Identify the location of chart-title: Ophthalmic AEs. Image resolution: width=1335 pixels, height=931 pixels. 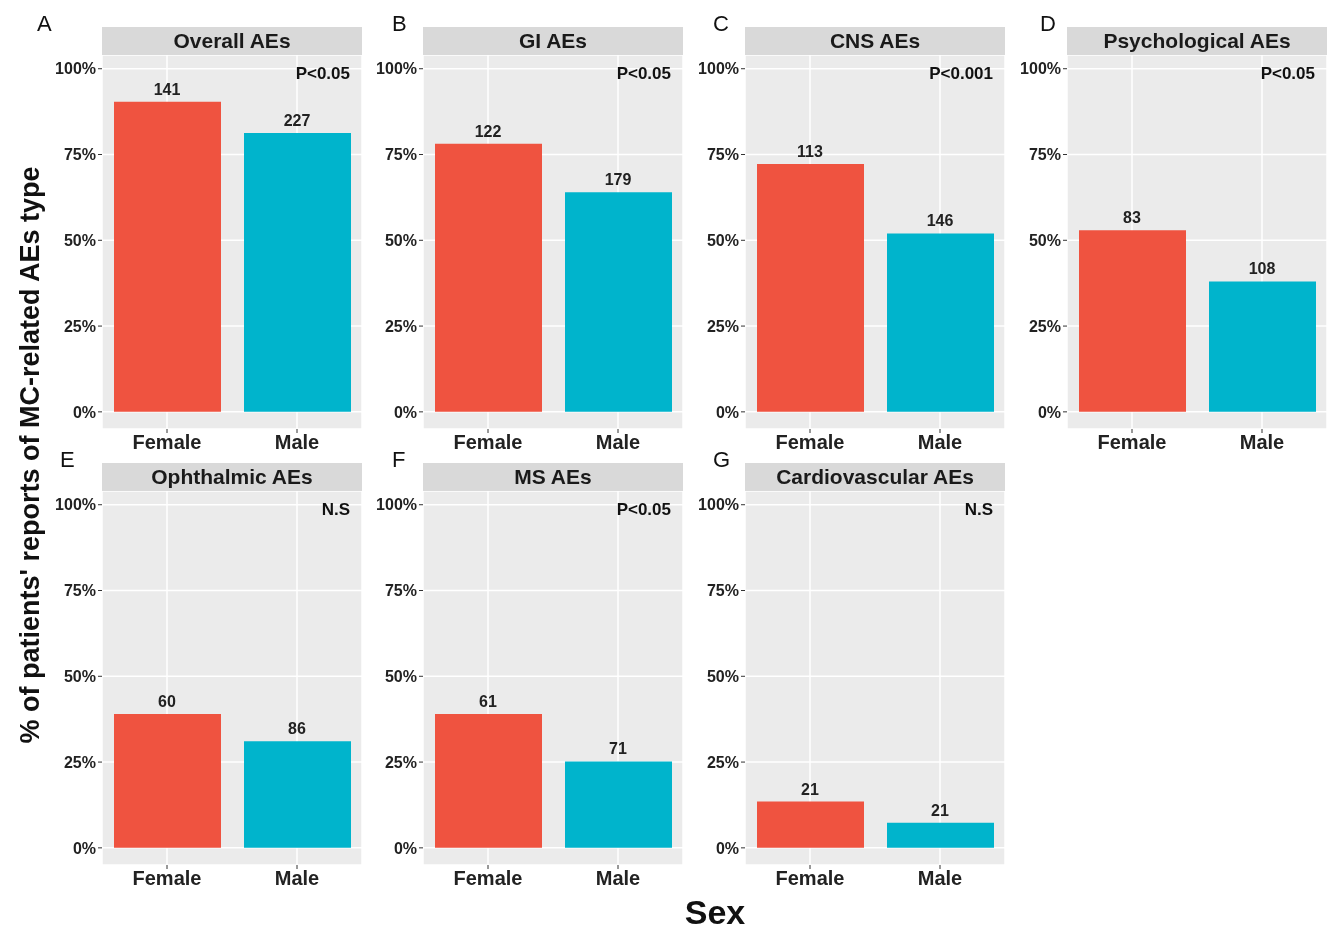
(232, 477).